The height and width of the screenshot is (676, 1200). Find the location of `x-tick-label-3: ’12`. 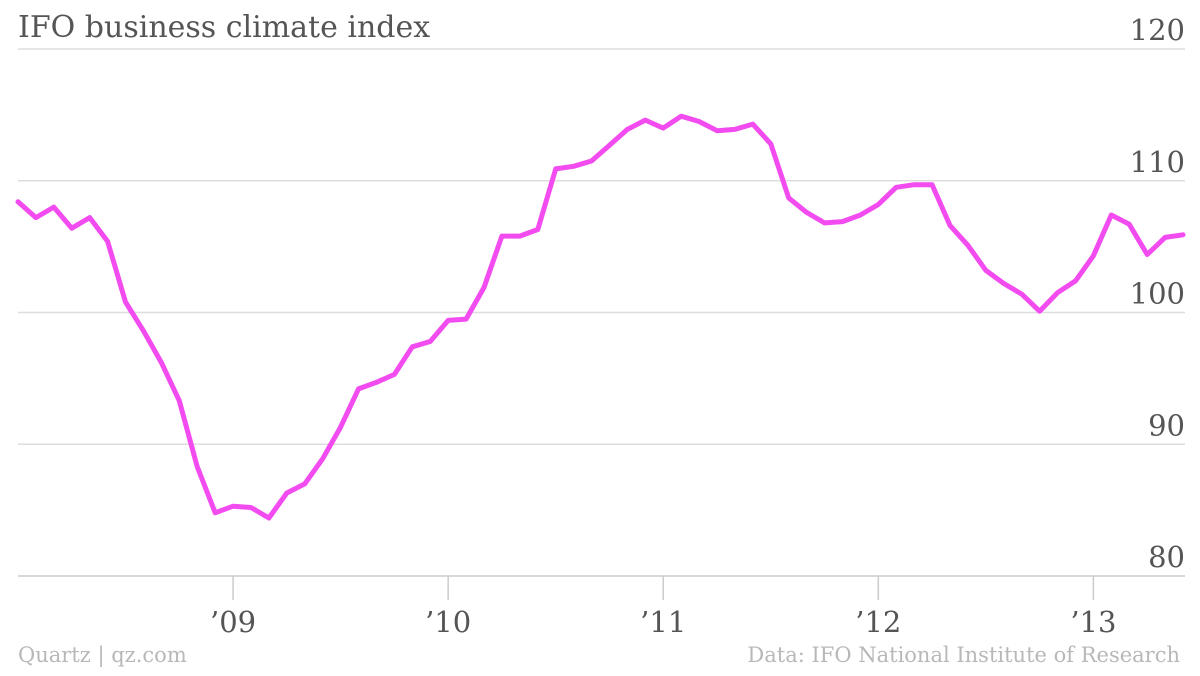

x-tick-label-3: ’12 is located at coordinates (878, 622).